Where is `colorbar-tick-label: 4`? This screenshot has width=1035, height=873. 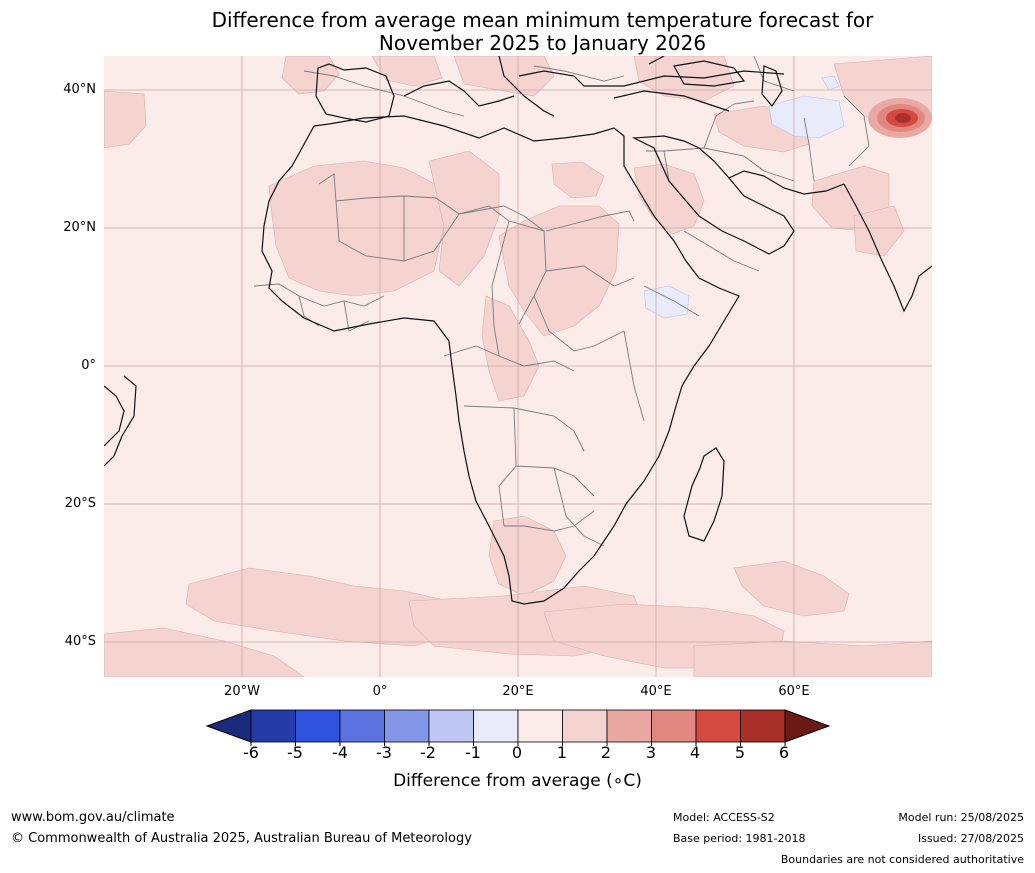
colorbar-tick-label: 4 is located at coordinates (695, 752).